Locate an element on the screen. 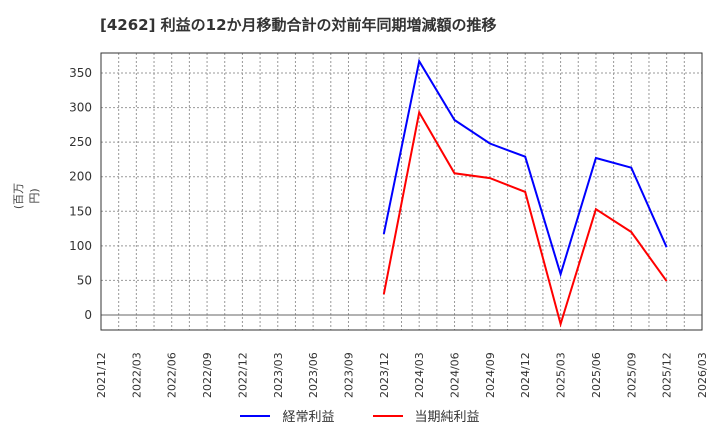 Image resolution: width=720 pixels, height=440 pixels. svg-text: 50 is located at coordinates (84, 280).